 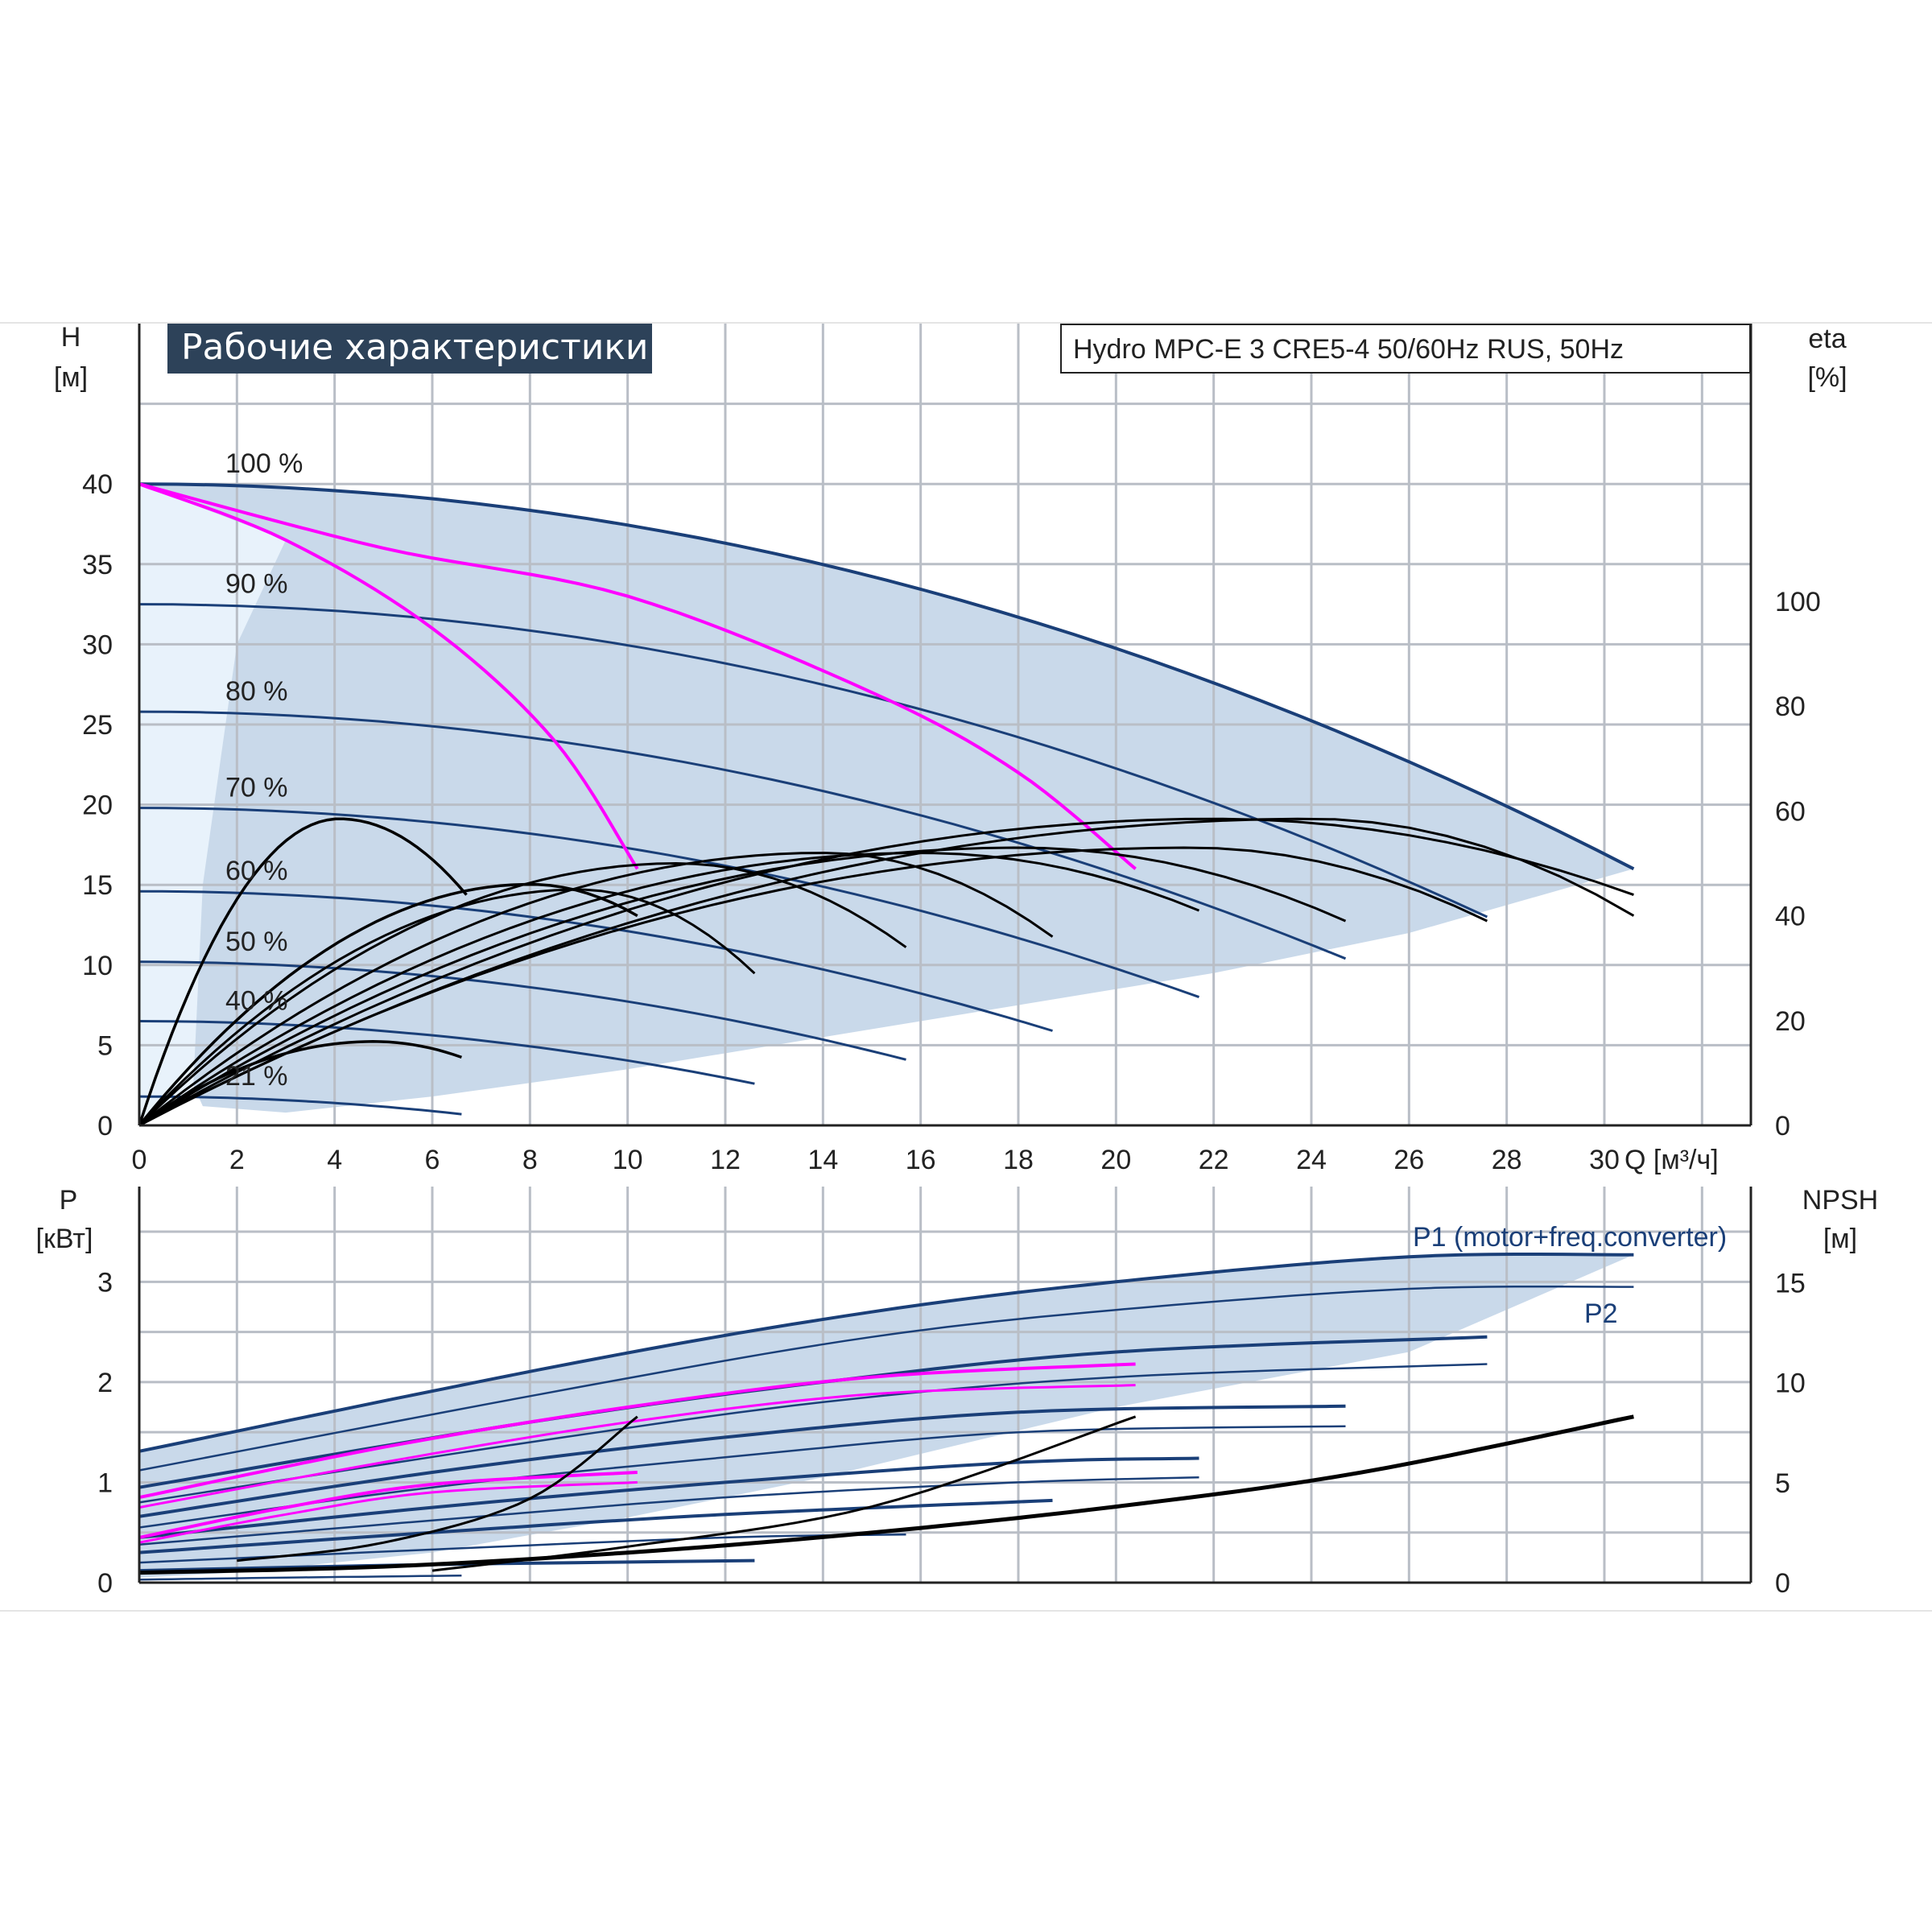 I want to click on npsh-axis-label: NPSH, so click(x=1840, y=1200).